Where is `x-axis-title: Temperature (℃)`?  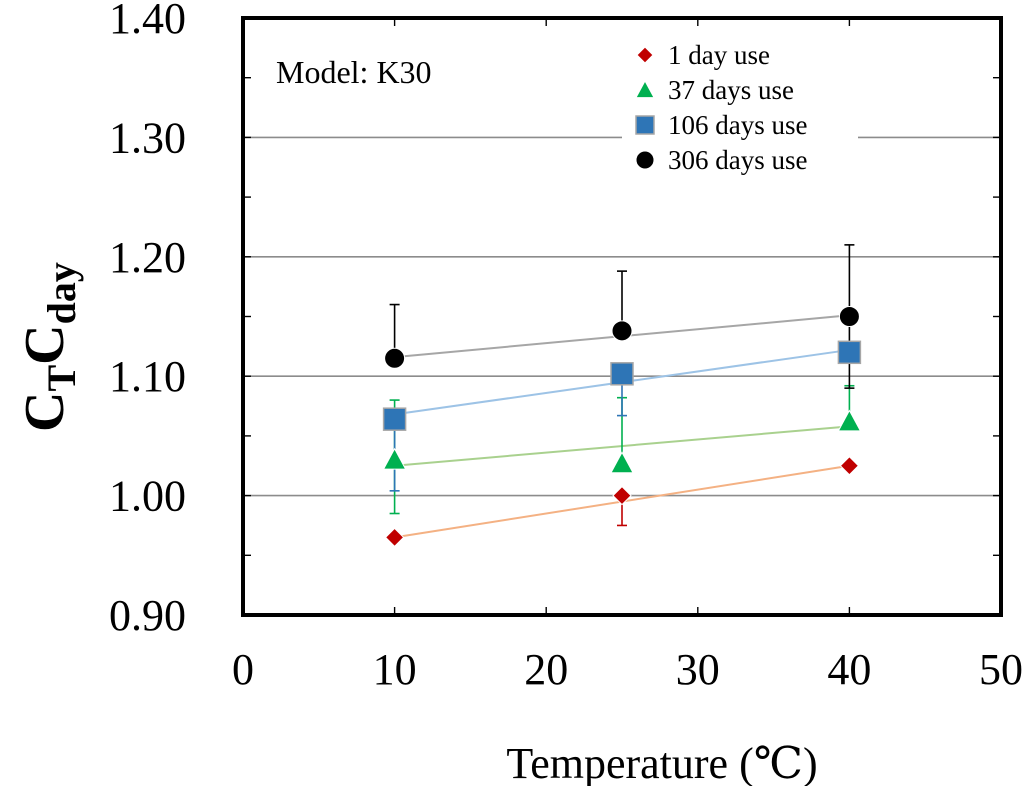 x-axis-title: Temperature (℃) is located at coordinates (661, 762).